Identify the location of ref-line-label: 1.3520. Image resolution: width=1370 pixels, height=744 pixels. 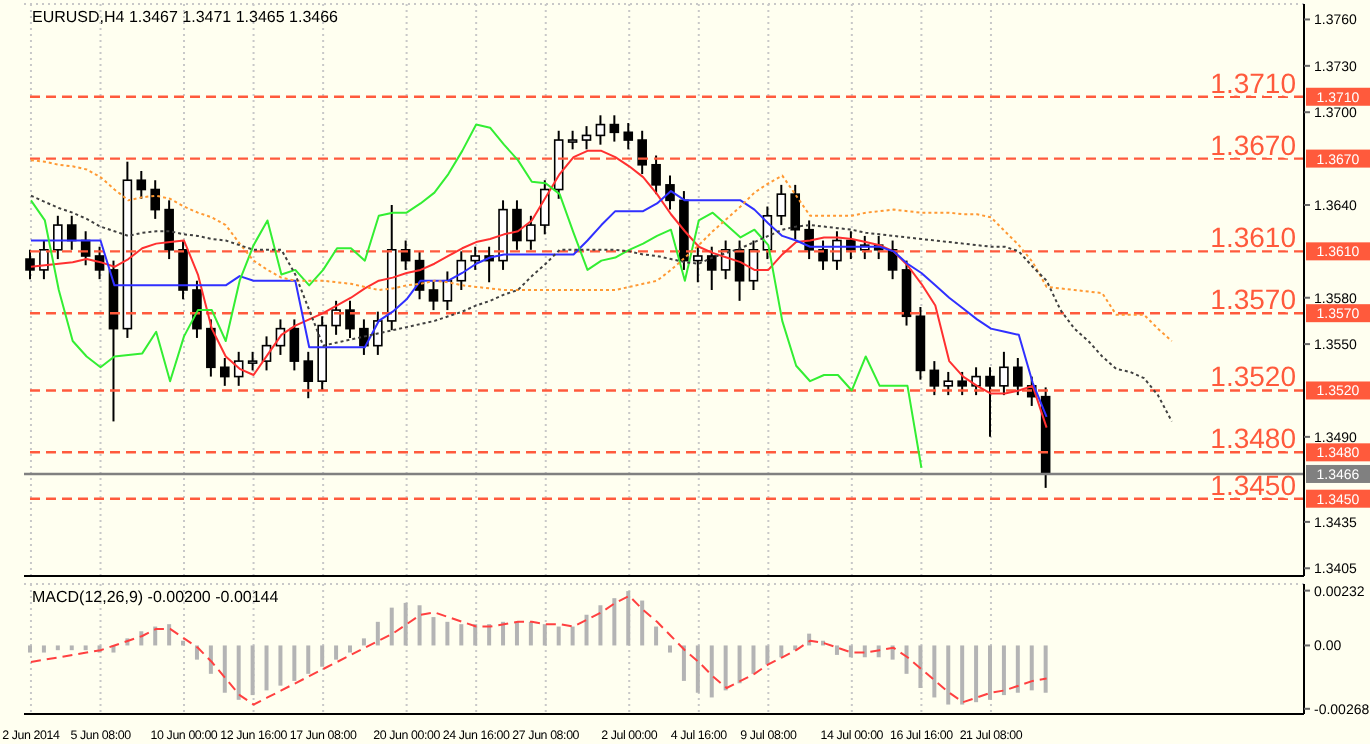
(1253, 376).